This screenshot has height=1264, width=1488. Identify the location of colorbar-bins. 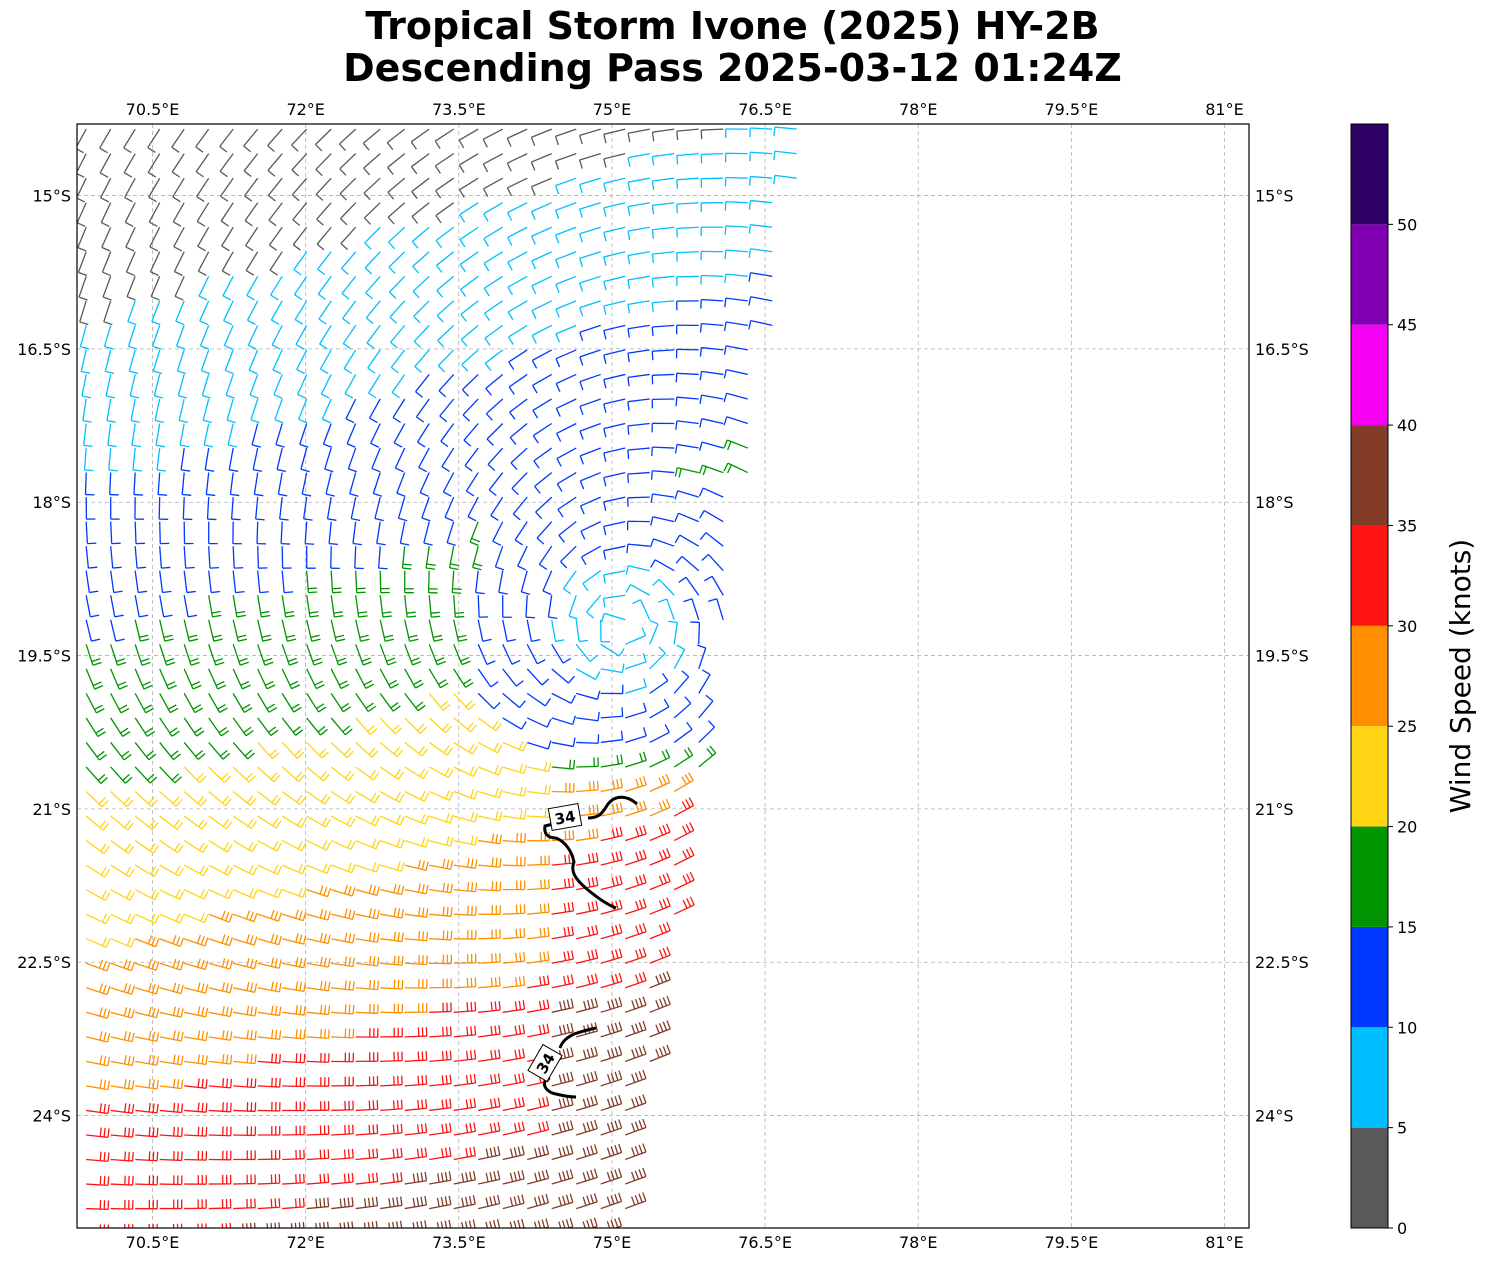
(1369, 676).